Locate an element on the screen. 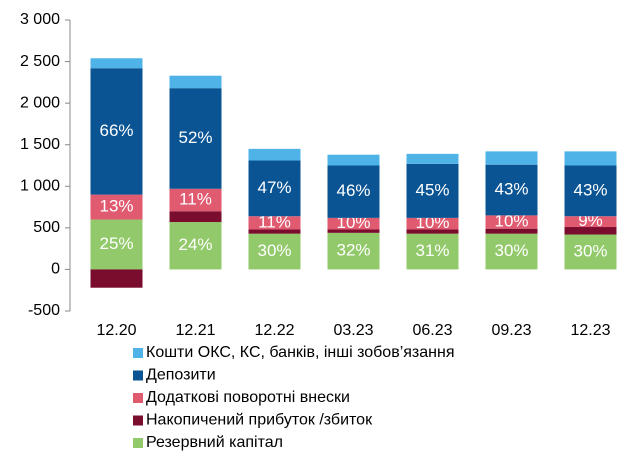  y-tick-label: -500 is located at coordinates (44, 310).